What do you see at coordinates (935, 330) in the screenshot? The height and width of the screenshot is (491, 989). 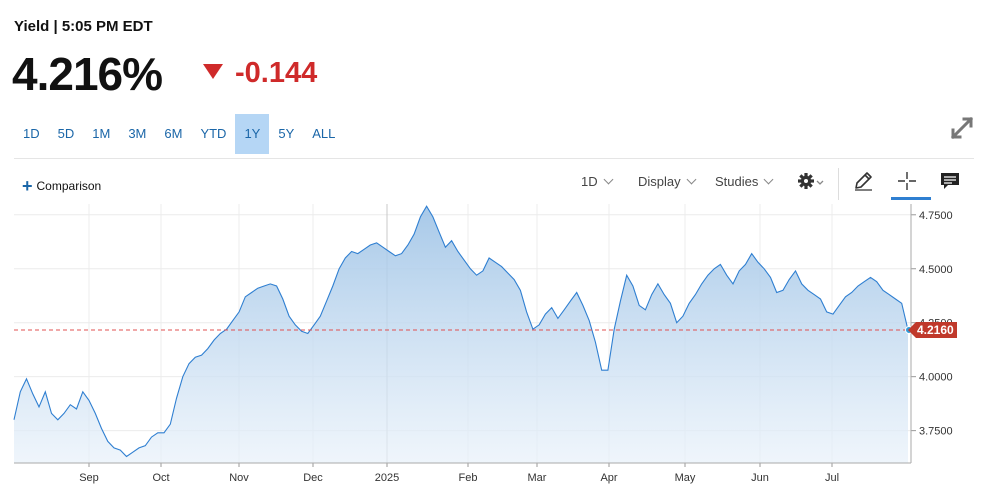 I see `last-price-label: 4.2160` at bounding box center [935, 330].